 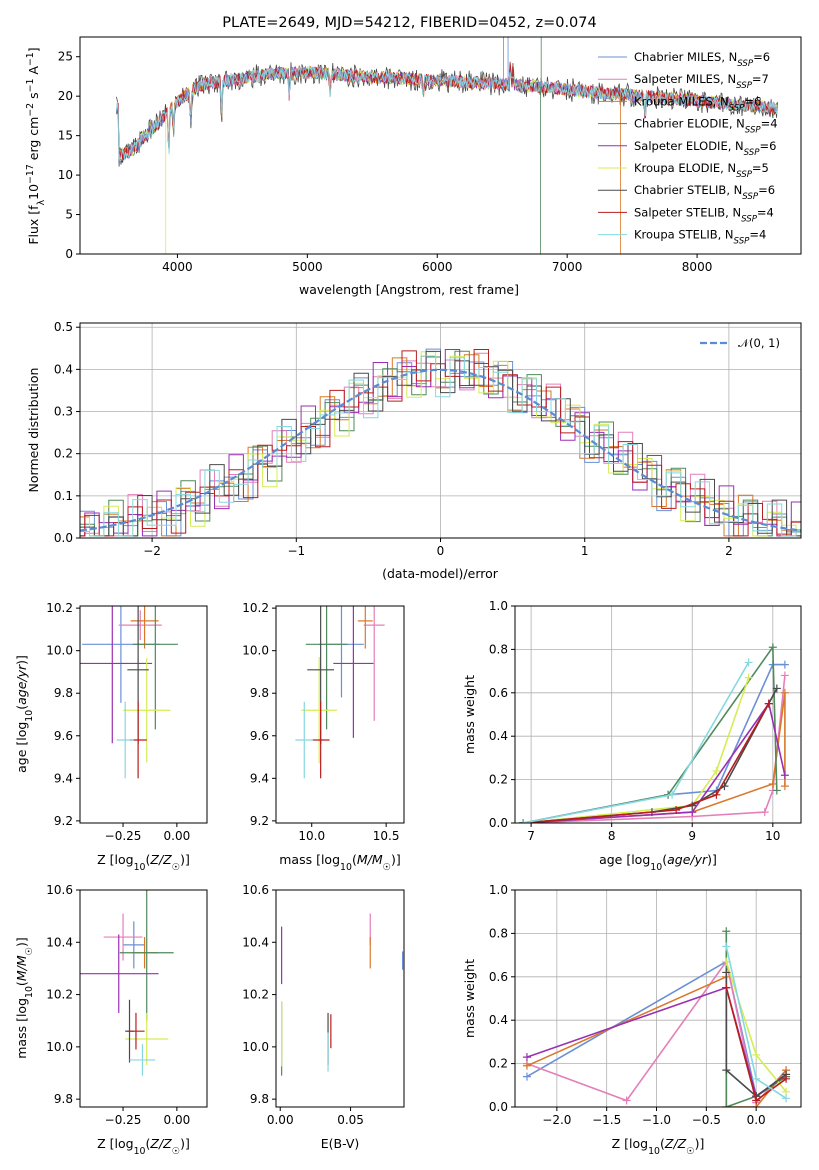 What do you see at coordinates (704, 192) in the screenshot?
I see `legend-label-6: Chabrier STELIB, NSSP=6` at bounding box center [704, 192].